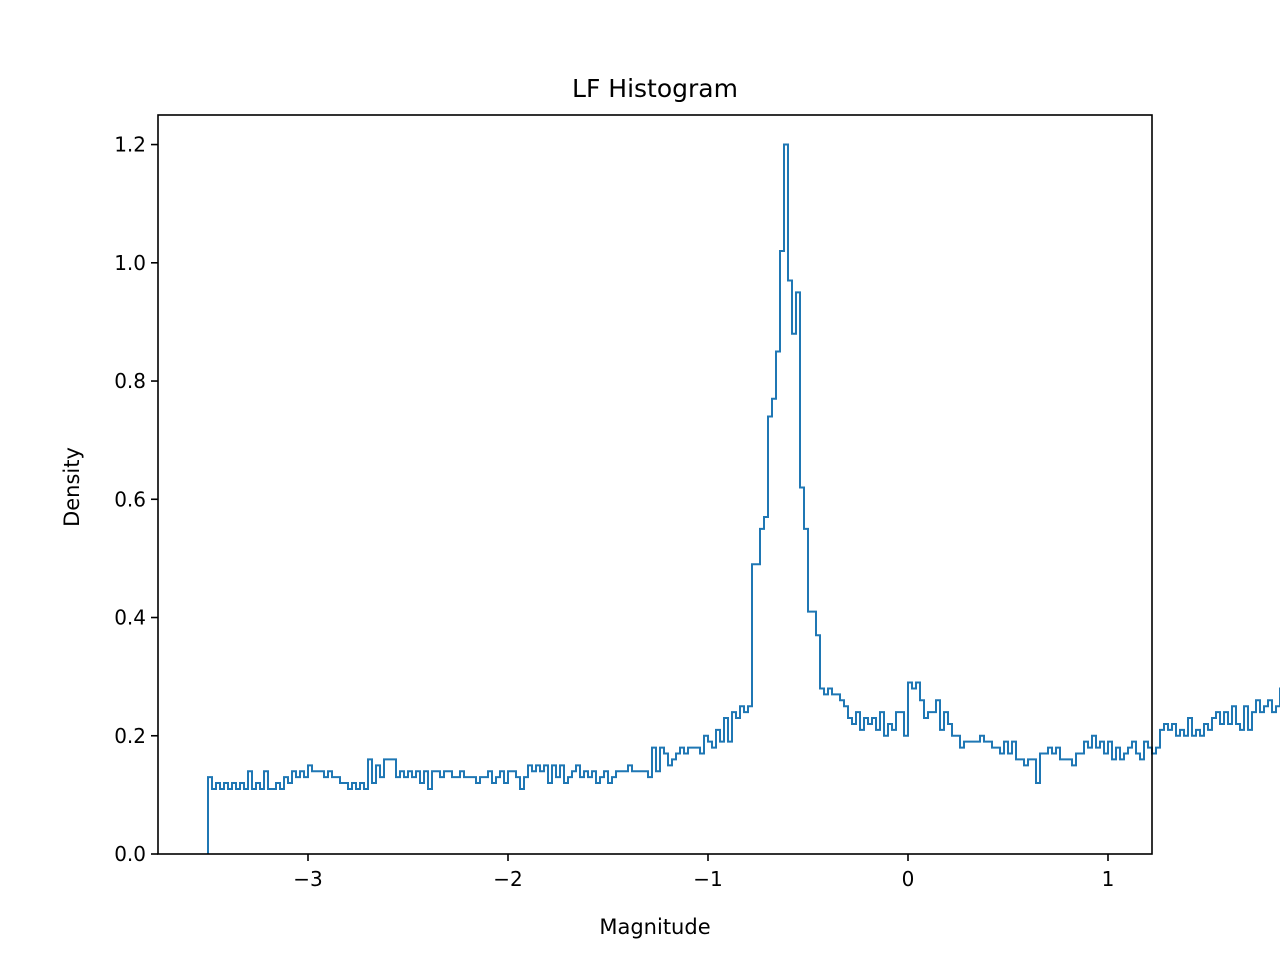 The width and height of the screenshot is (1280, 960). I want to click on x-tick-label: −1, so click(707, 879).